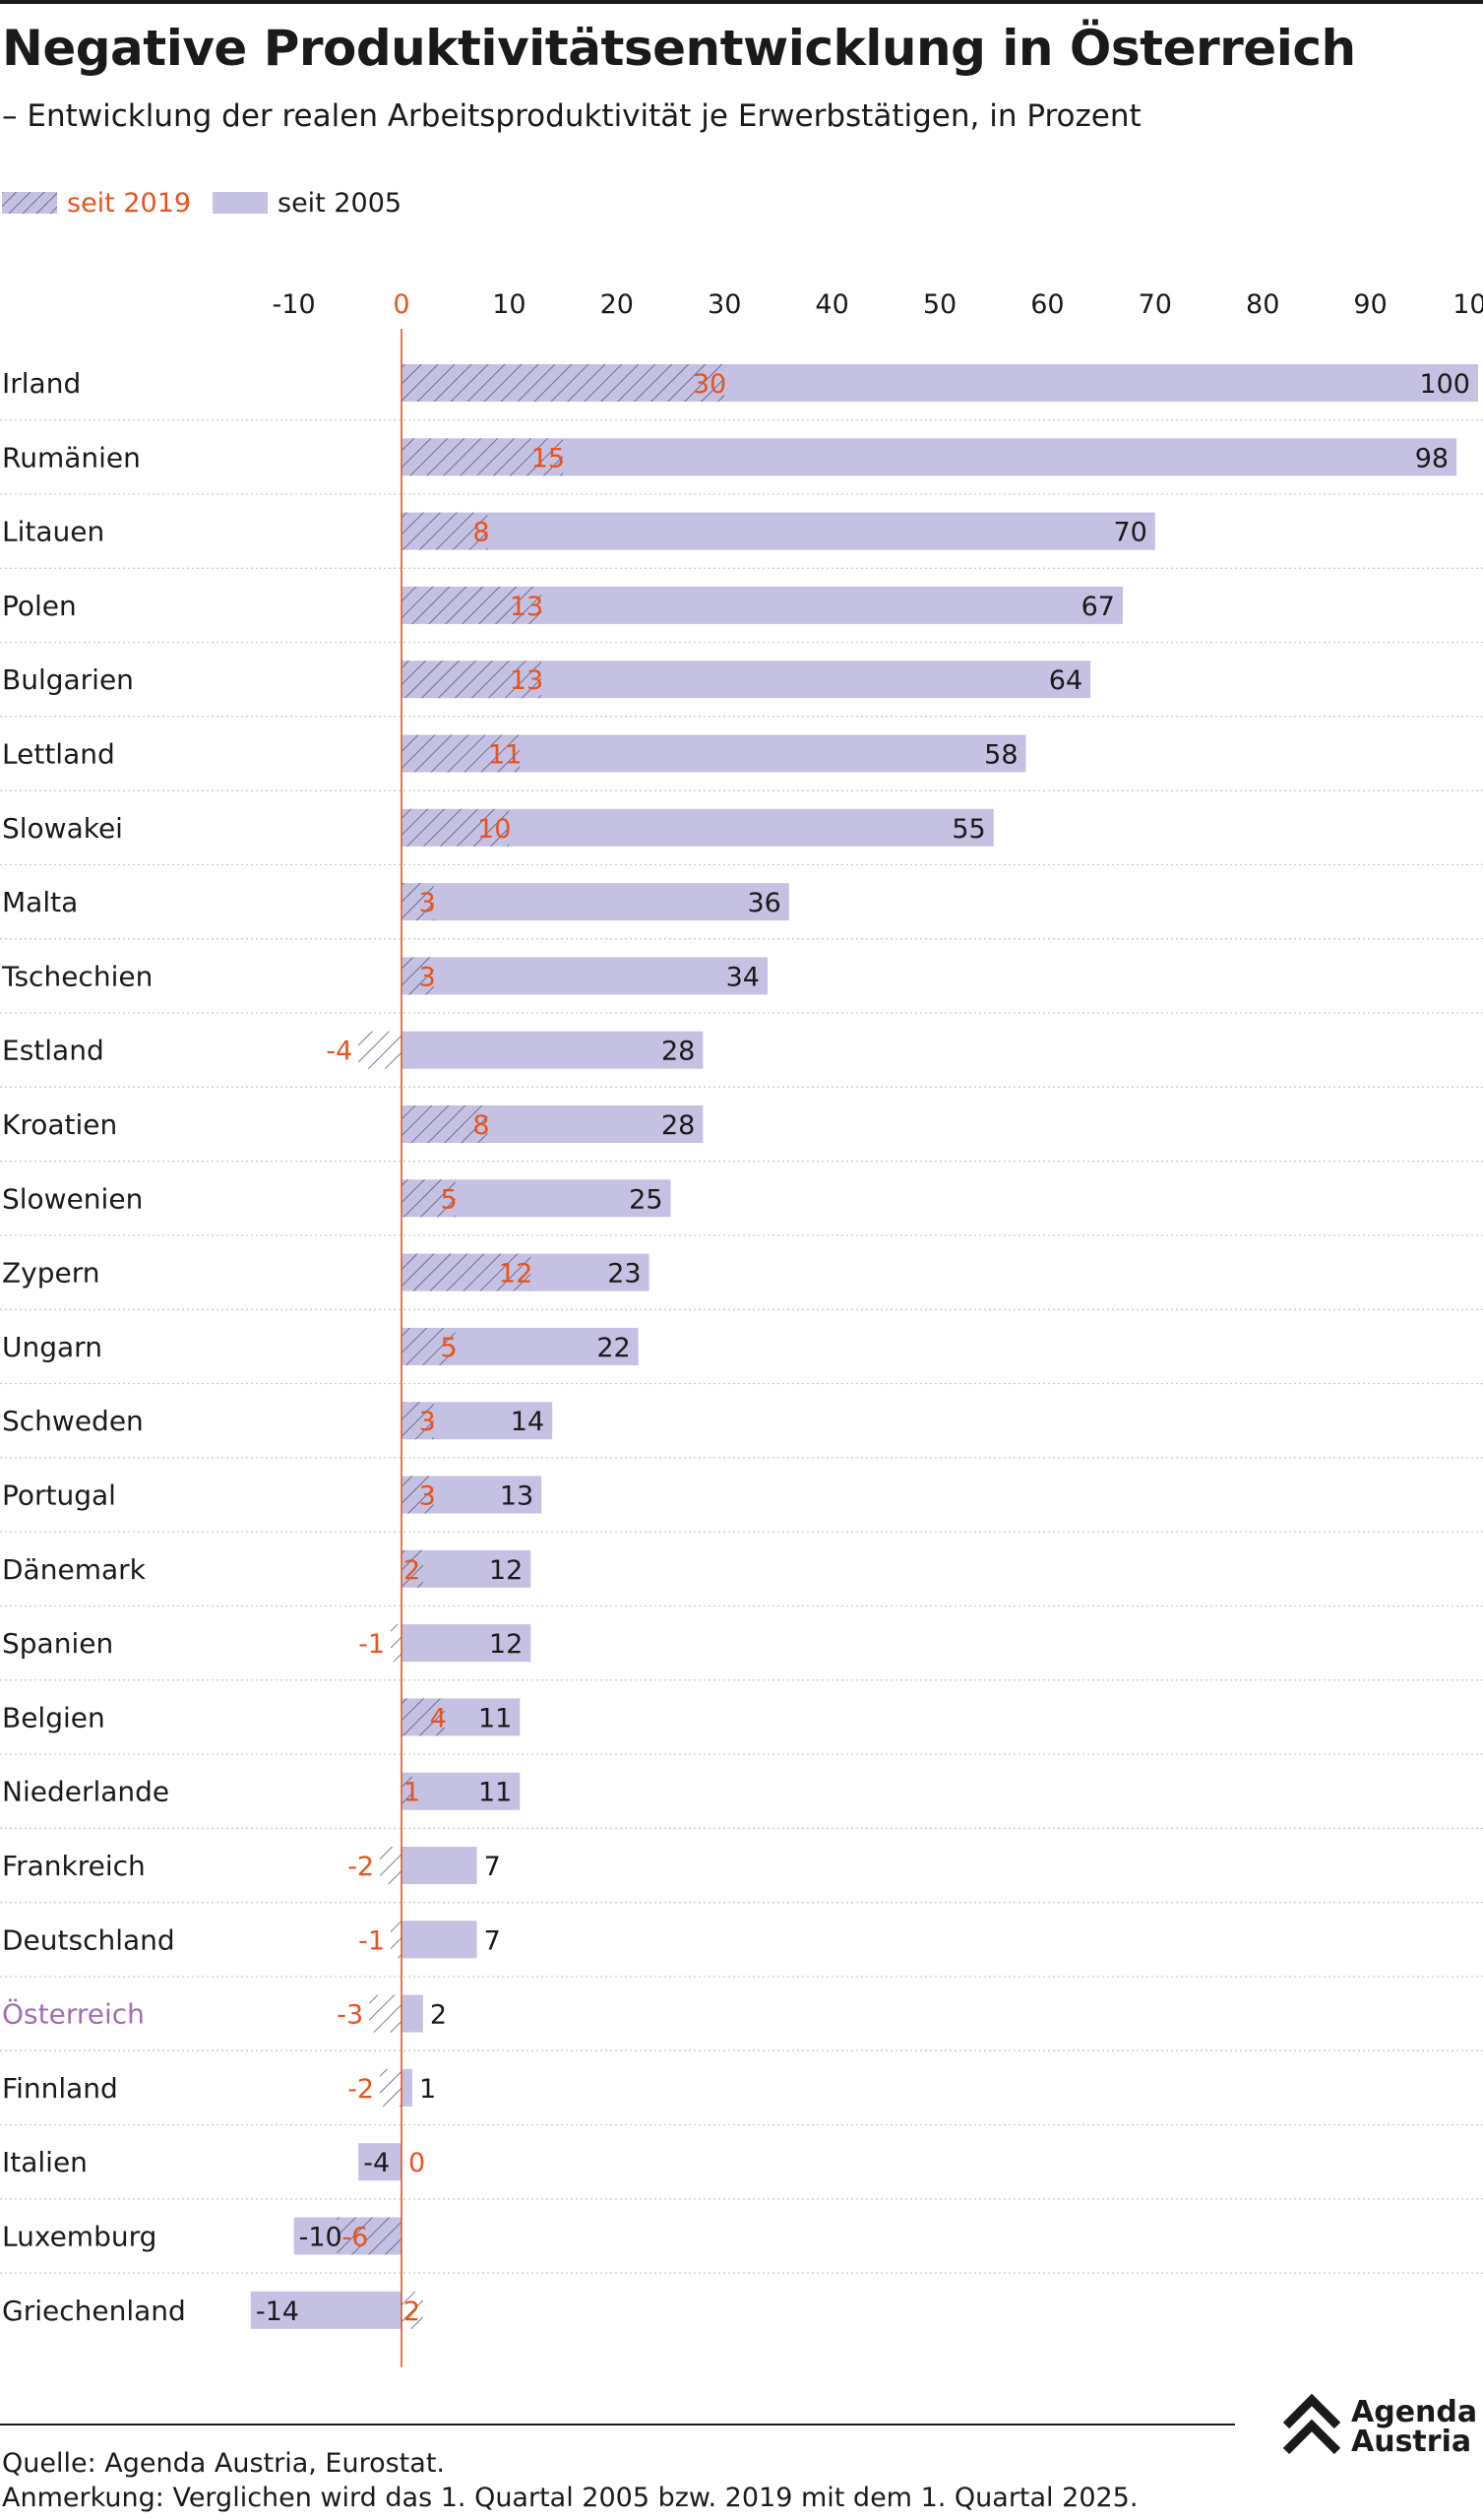  I want to click on category-label: Bulgarien, so click(68, 679).